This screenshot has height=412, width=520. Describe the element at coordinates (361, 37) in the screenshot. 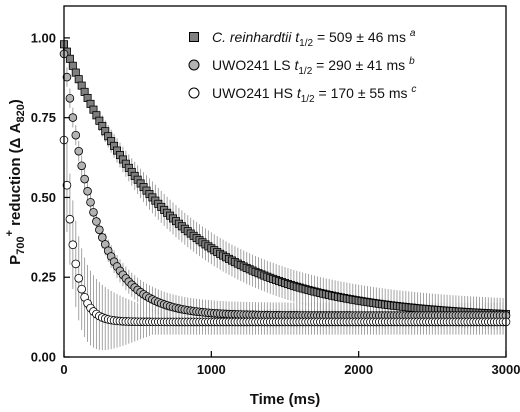

I see `legend-stat: = 509 ± 46 ms` at that location.